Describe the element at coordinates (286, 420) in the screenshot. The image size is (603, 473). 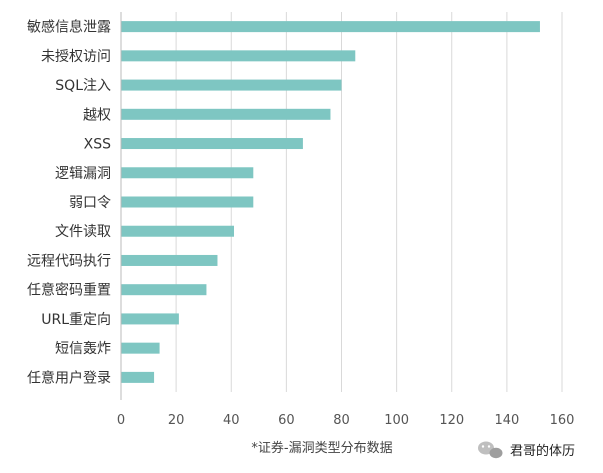
I see `x-tick-label: 60` at that location.